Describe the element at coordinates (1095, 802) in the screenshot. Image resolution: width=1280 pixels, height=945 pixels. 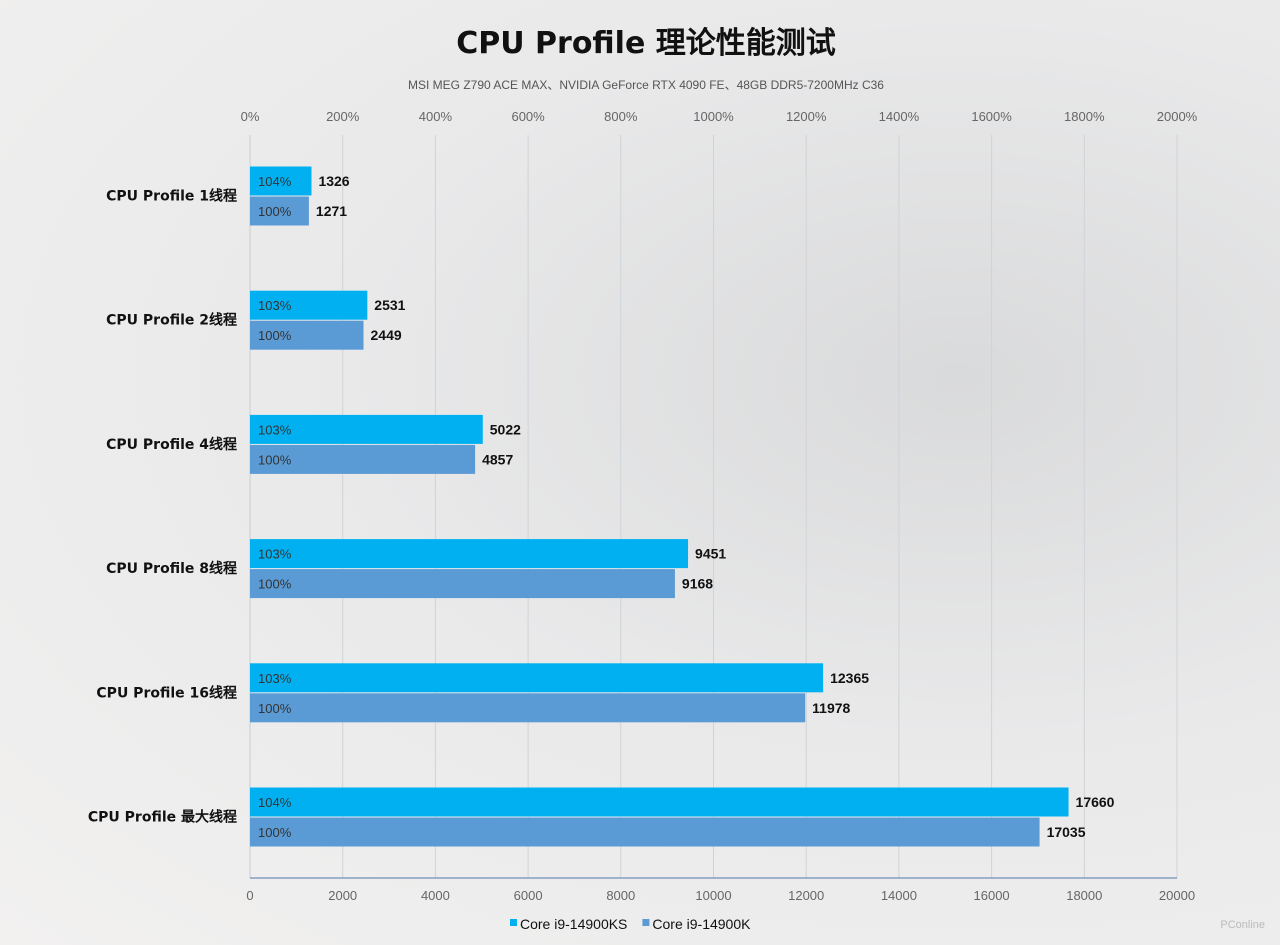
I see `bar-value-label: 17660` at that location.